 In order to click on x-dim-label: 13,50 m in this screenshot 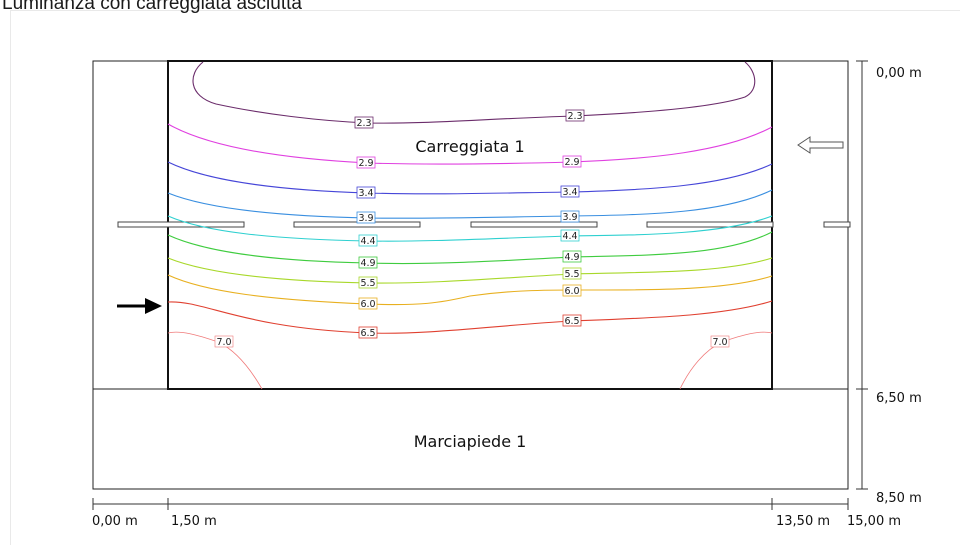, I will do `click(803, 521)`.